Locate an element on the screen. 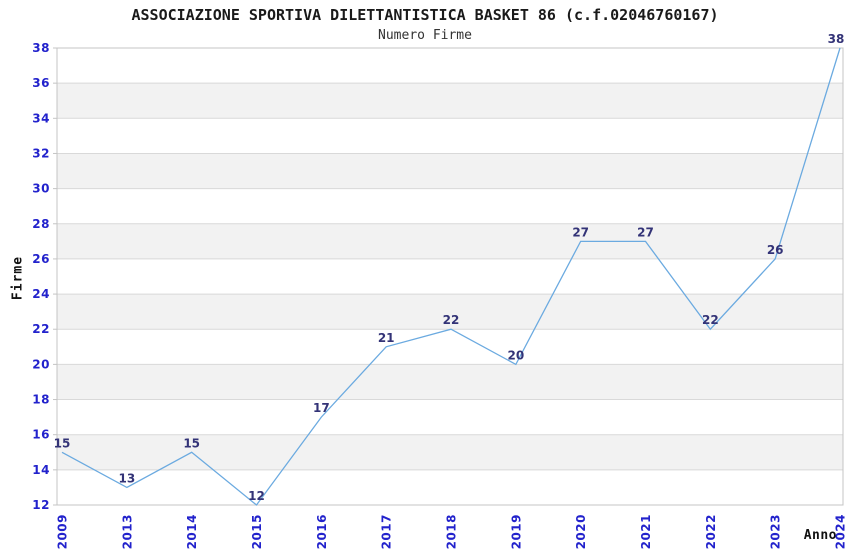 The width and height of the screenshot is (850, 550). data-point-label: 21 is located at coordinates (386, 338).